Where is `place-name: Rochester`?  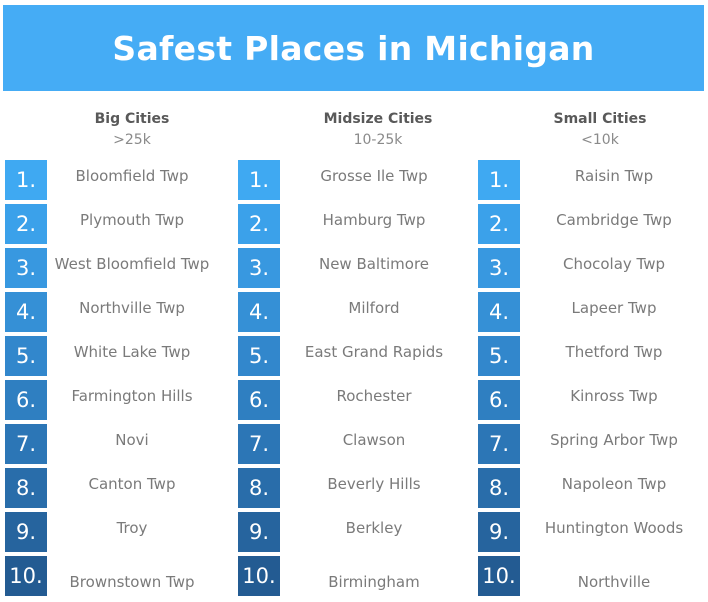
place-name: Rochester is located at coordinates (374, 396).